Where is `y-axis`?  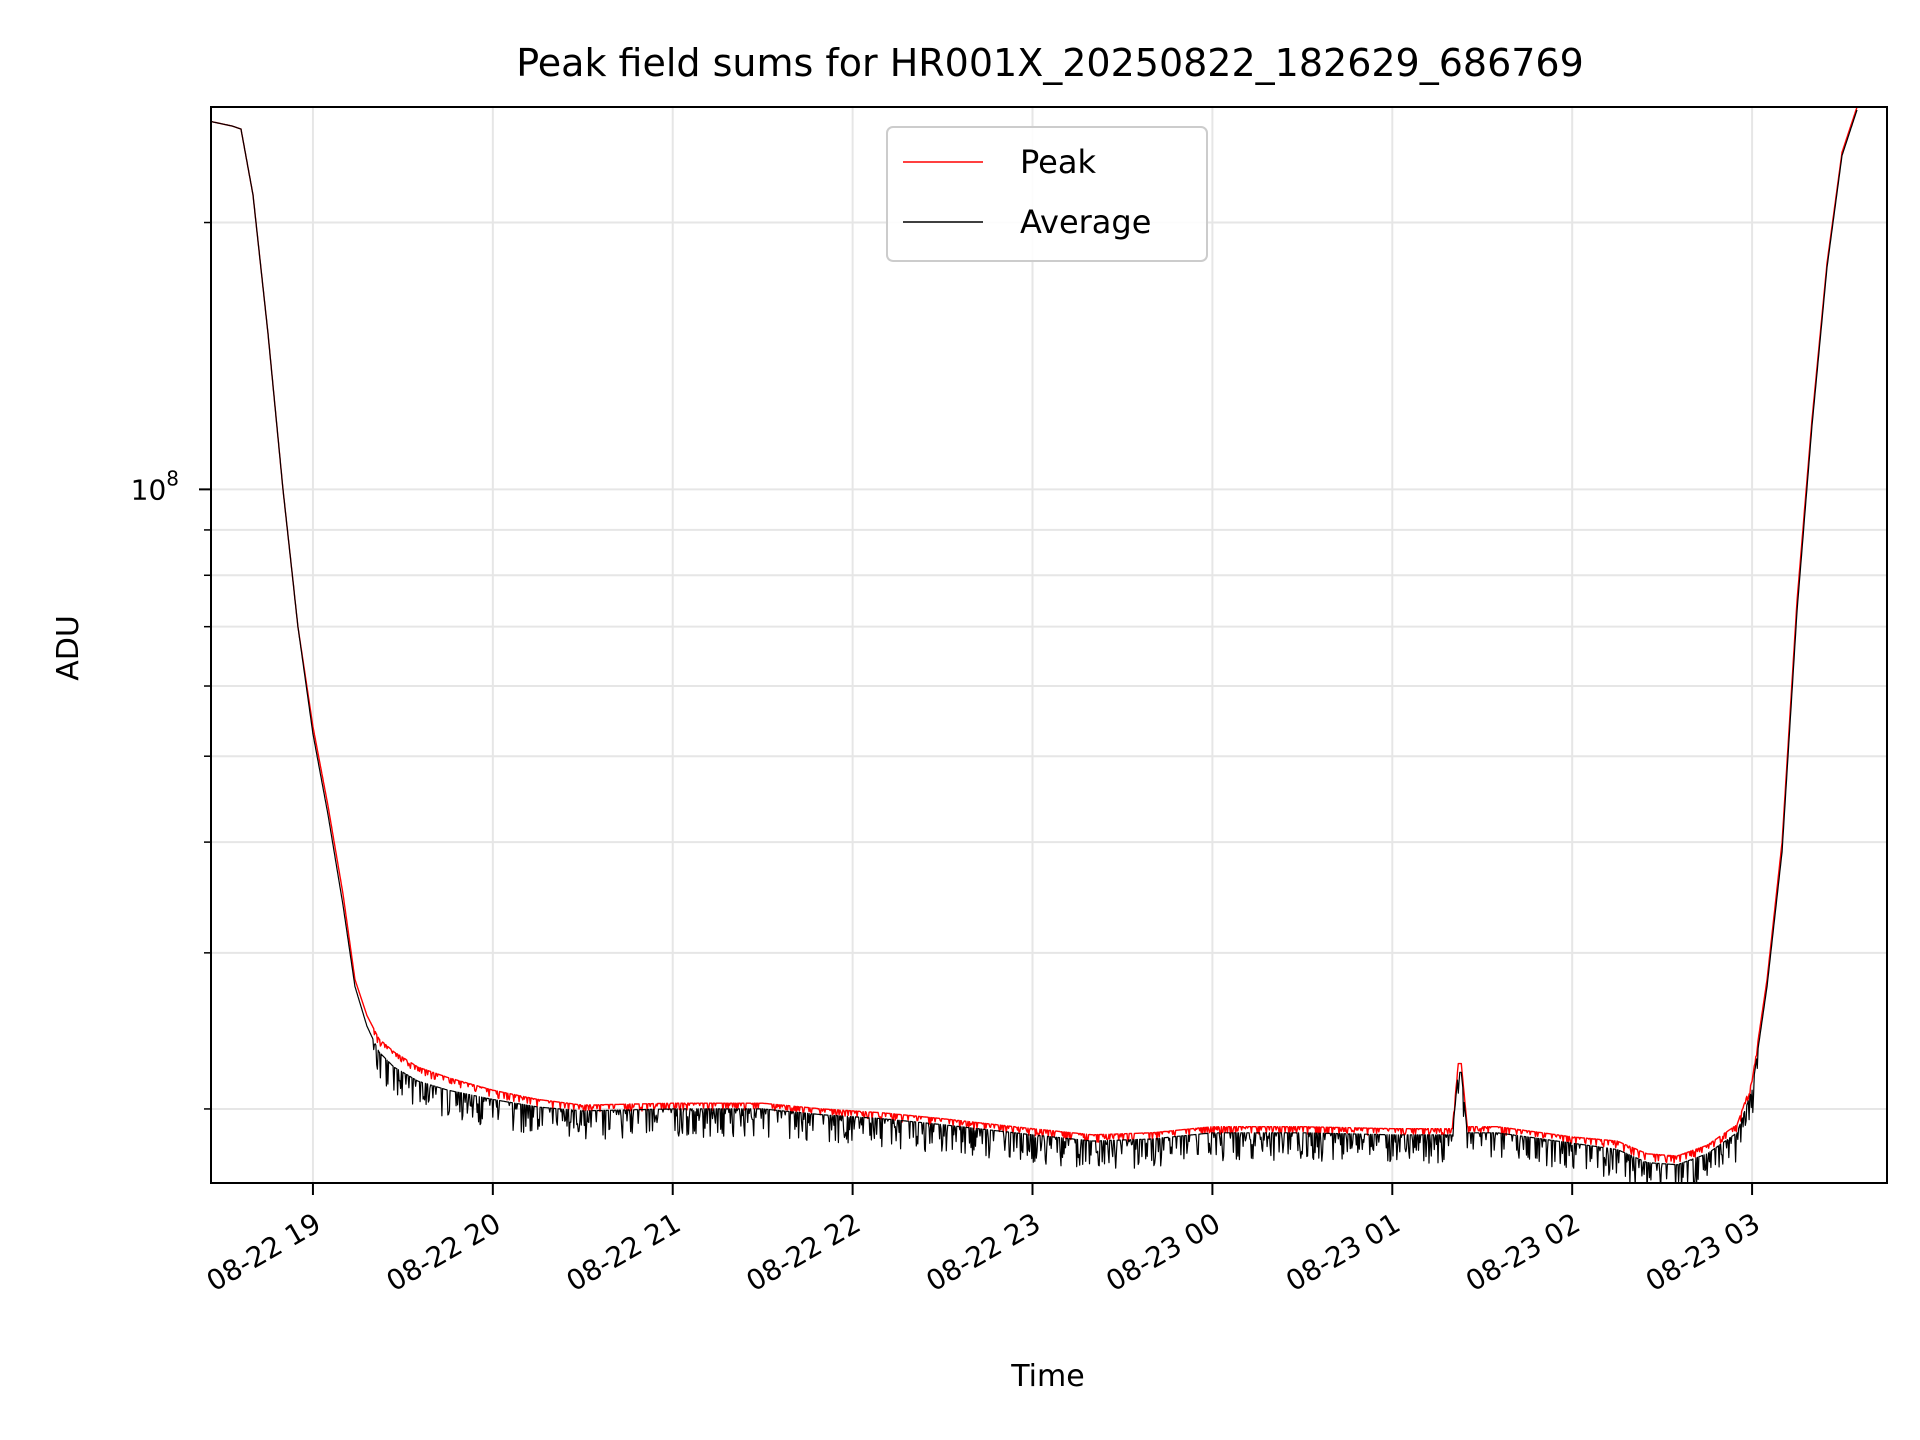 y-axis is located at coordinates (205, 665).